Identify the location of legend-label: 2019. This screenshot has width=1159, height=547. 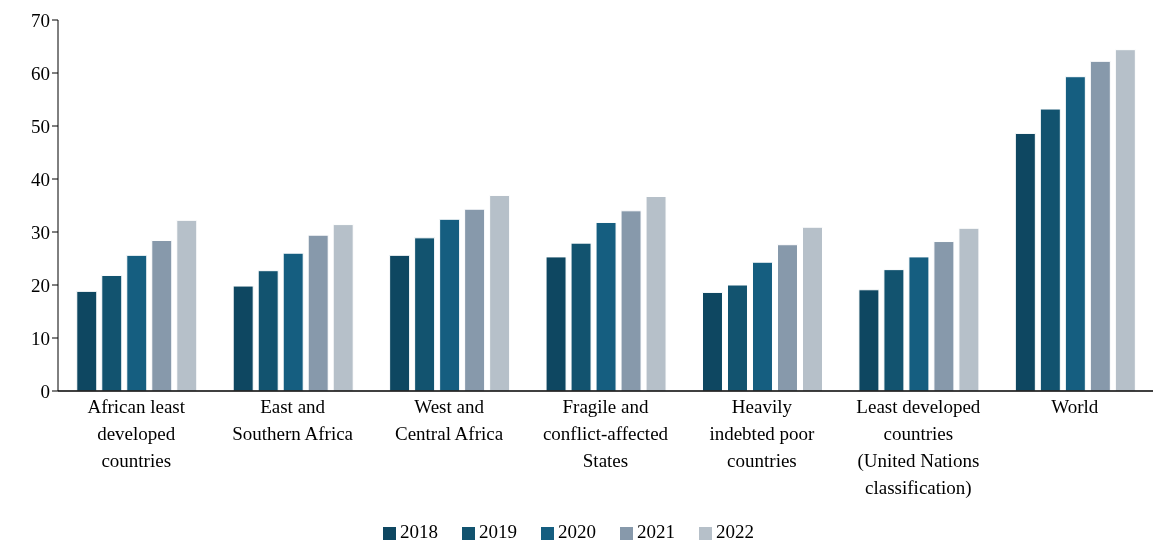
(498, 531).